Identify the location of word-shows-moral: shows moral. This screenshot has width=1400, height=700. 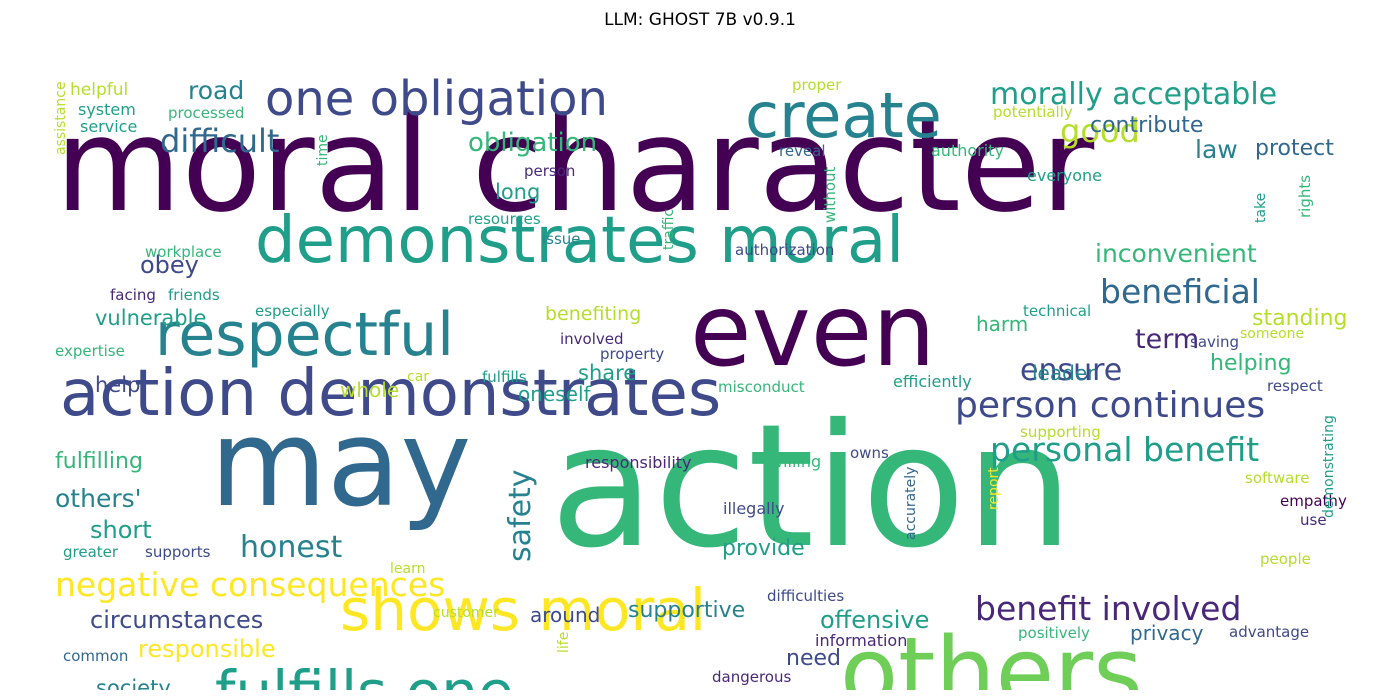
(523, 610).